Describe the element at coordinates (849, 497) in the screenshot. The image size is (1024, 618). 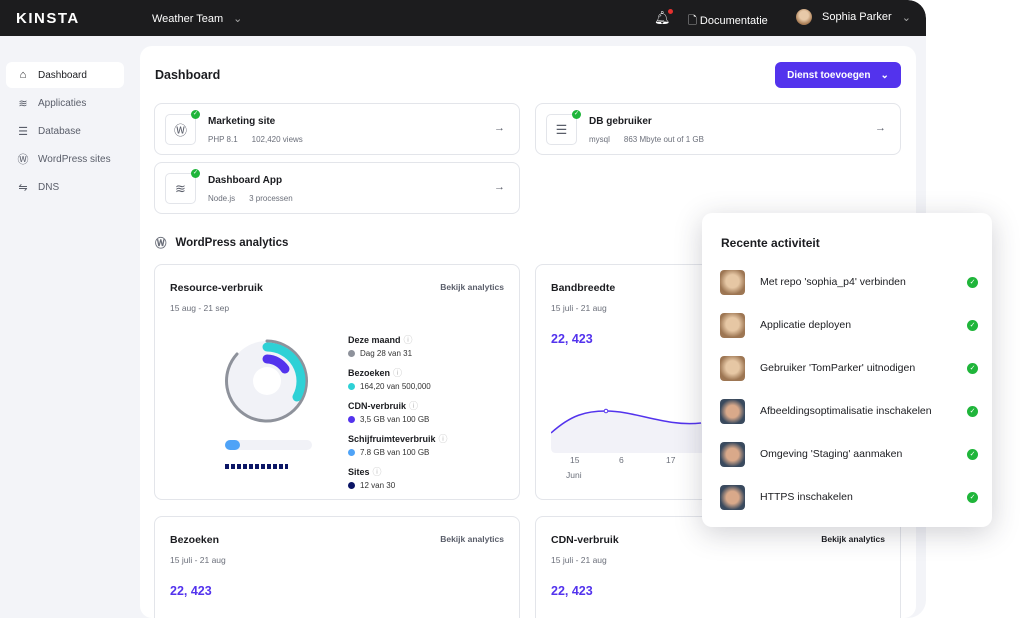
I see `activity-item: HTTPS inschakelen ✓` at that location.